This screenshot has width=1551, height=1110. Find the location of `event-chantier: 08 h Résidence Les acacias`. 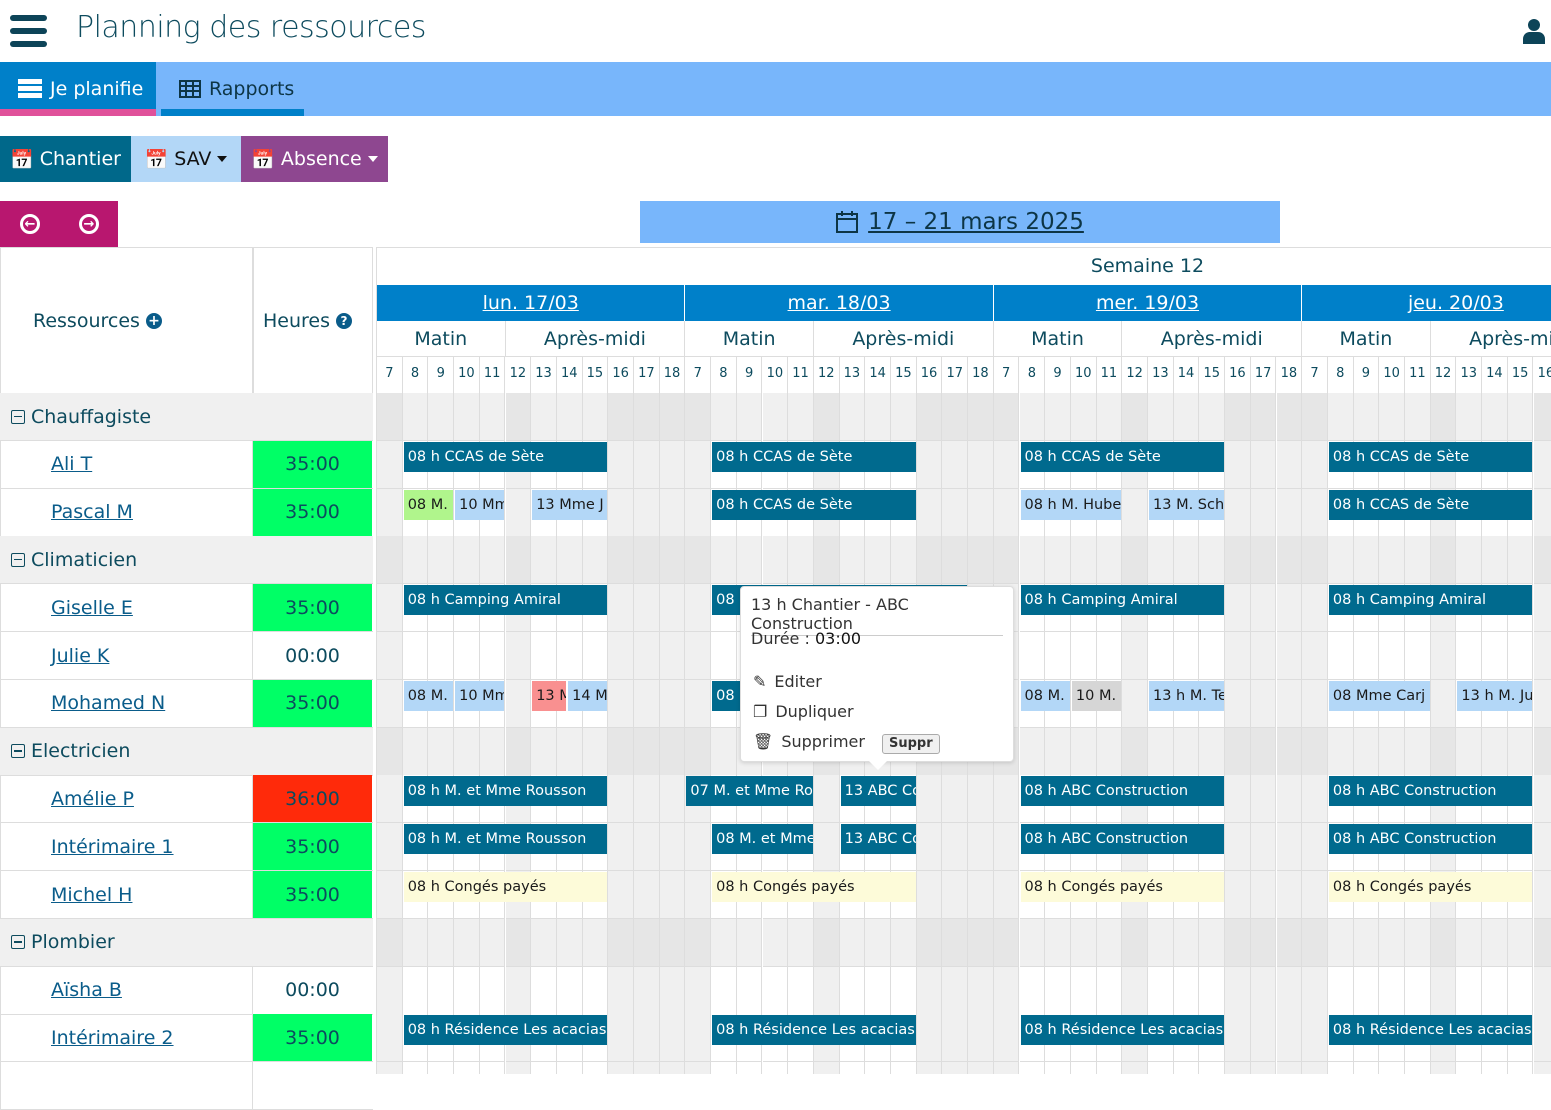

event-chantier: 08 h Résidence Les acacias is located at coordinates (1431, 1030).